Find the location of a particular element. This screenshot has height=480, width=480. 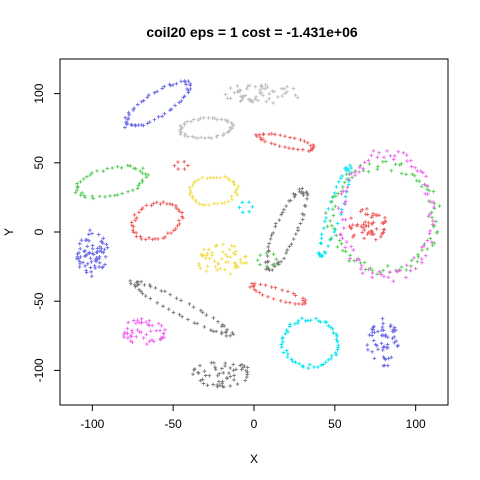

y-axis: -100 -50 0 50 100 is located at coordinates (46, 232).